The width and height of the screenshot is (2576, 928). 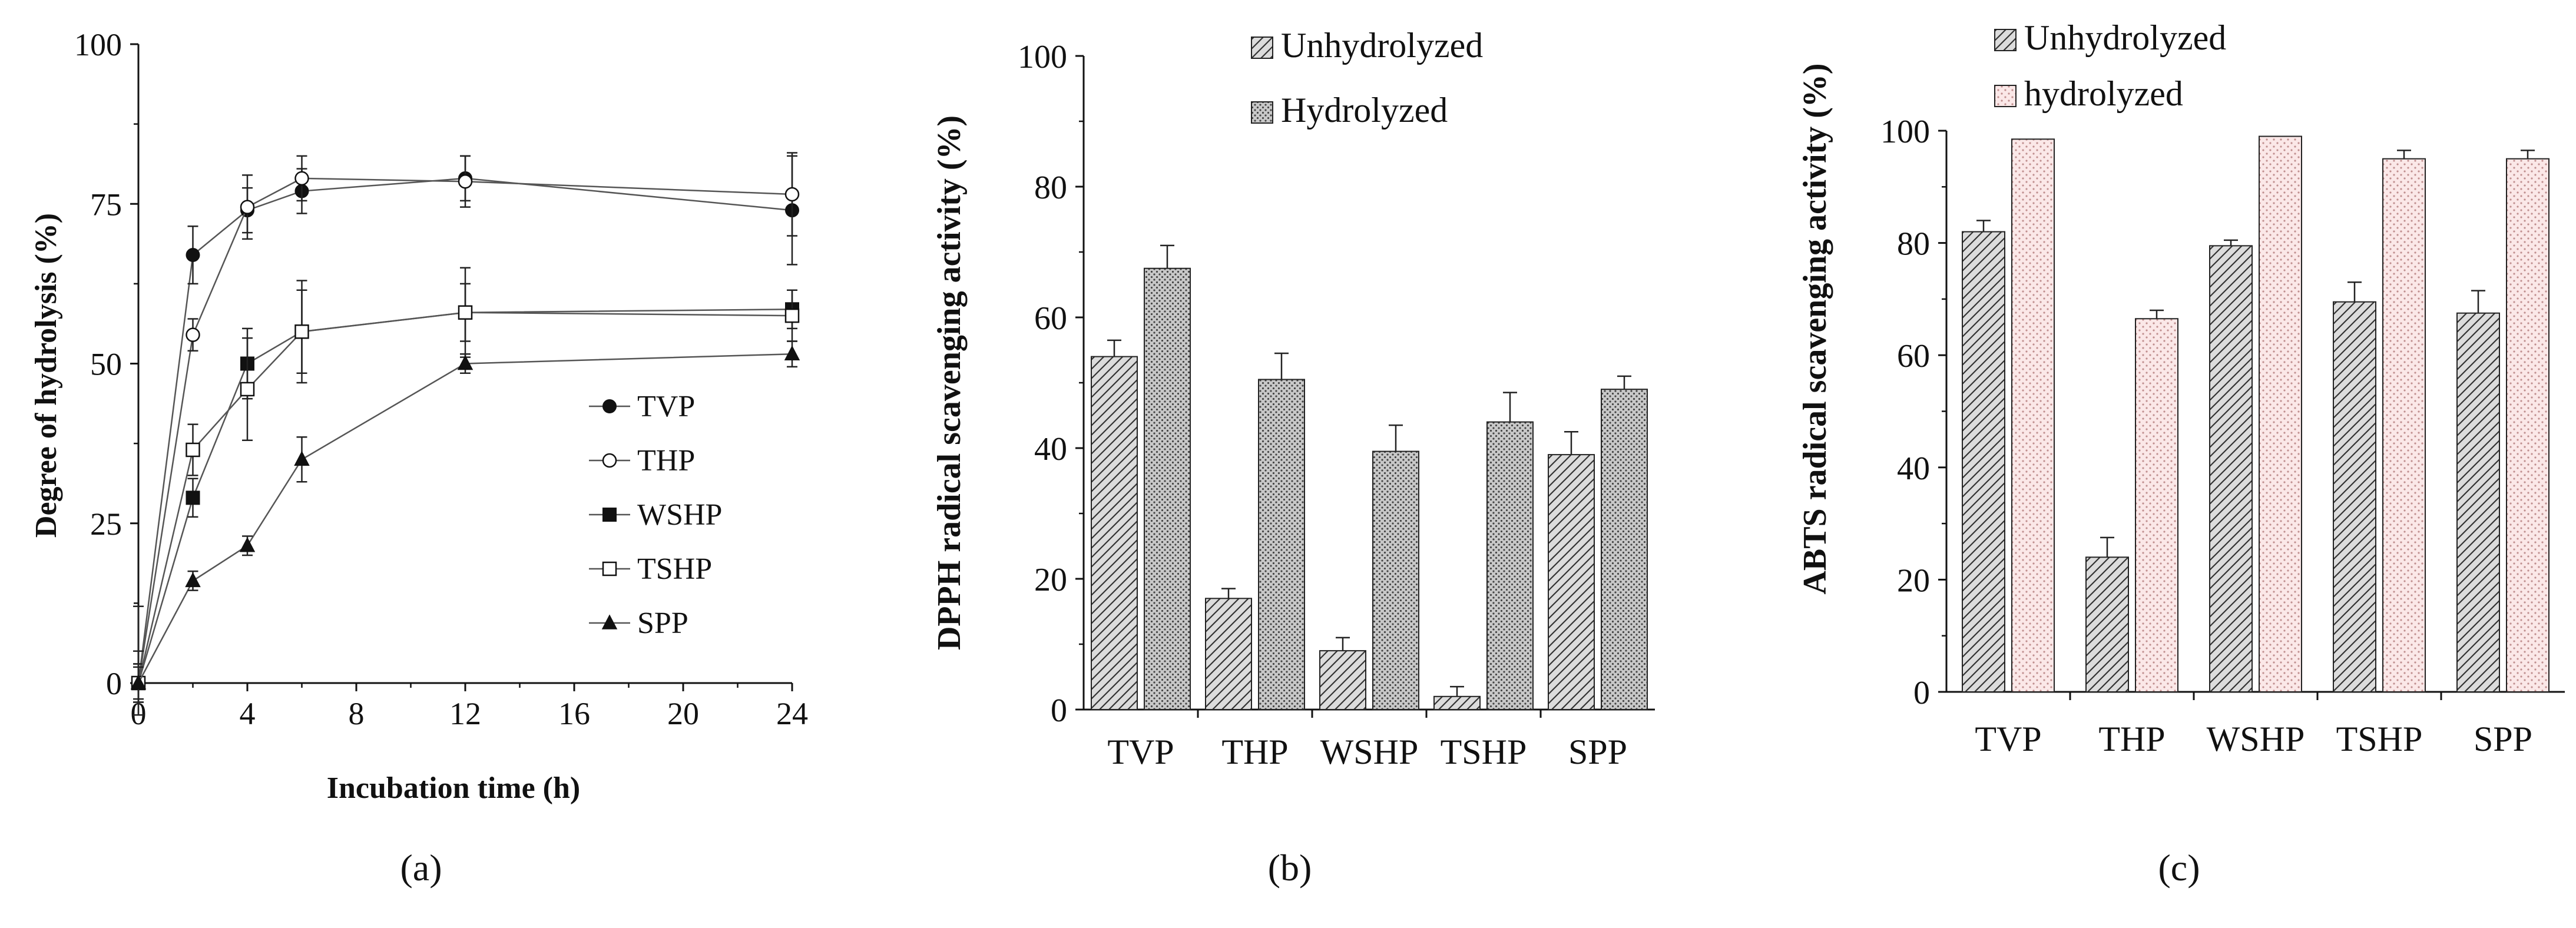 What do you see at coordinates (674, 569) in the screenshot?
I see `legend-label-tshp: TSHP` at bounding box center [674, 569].